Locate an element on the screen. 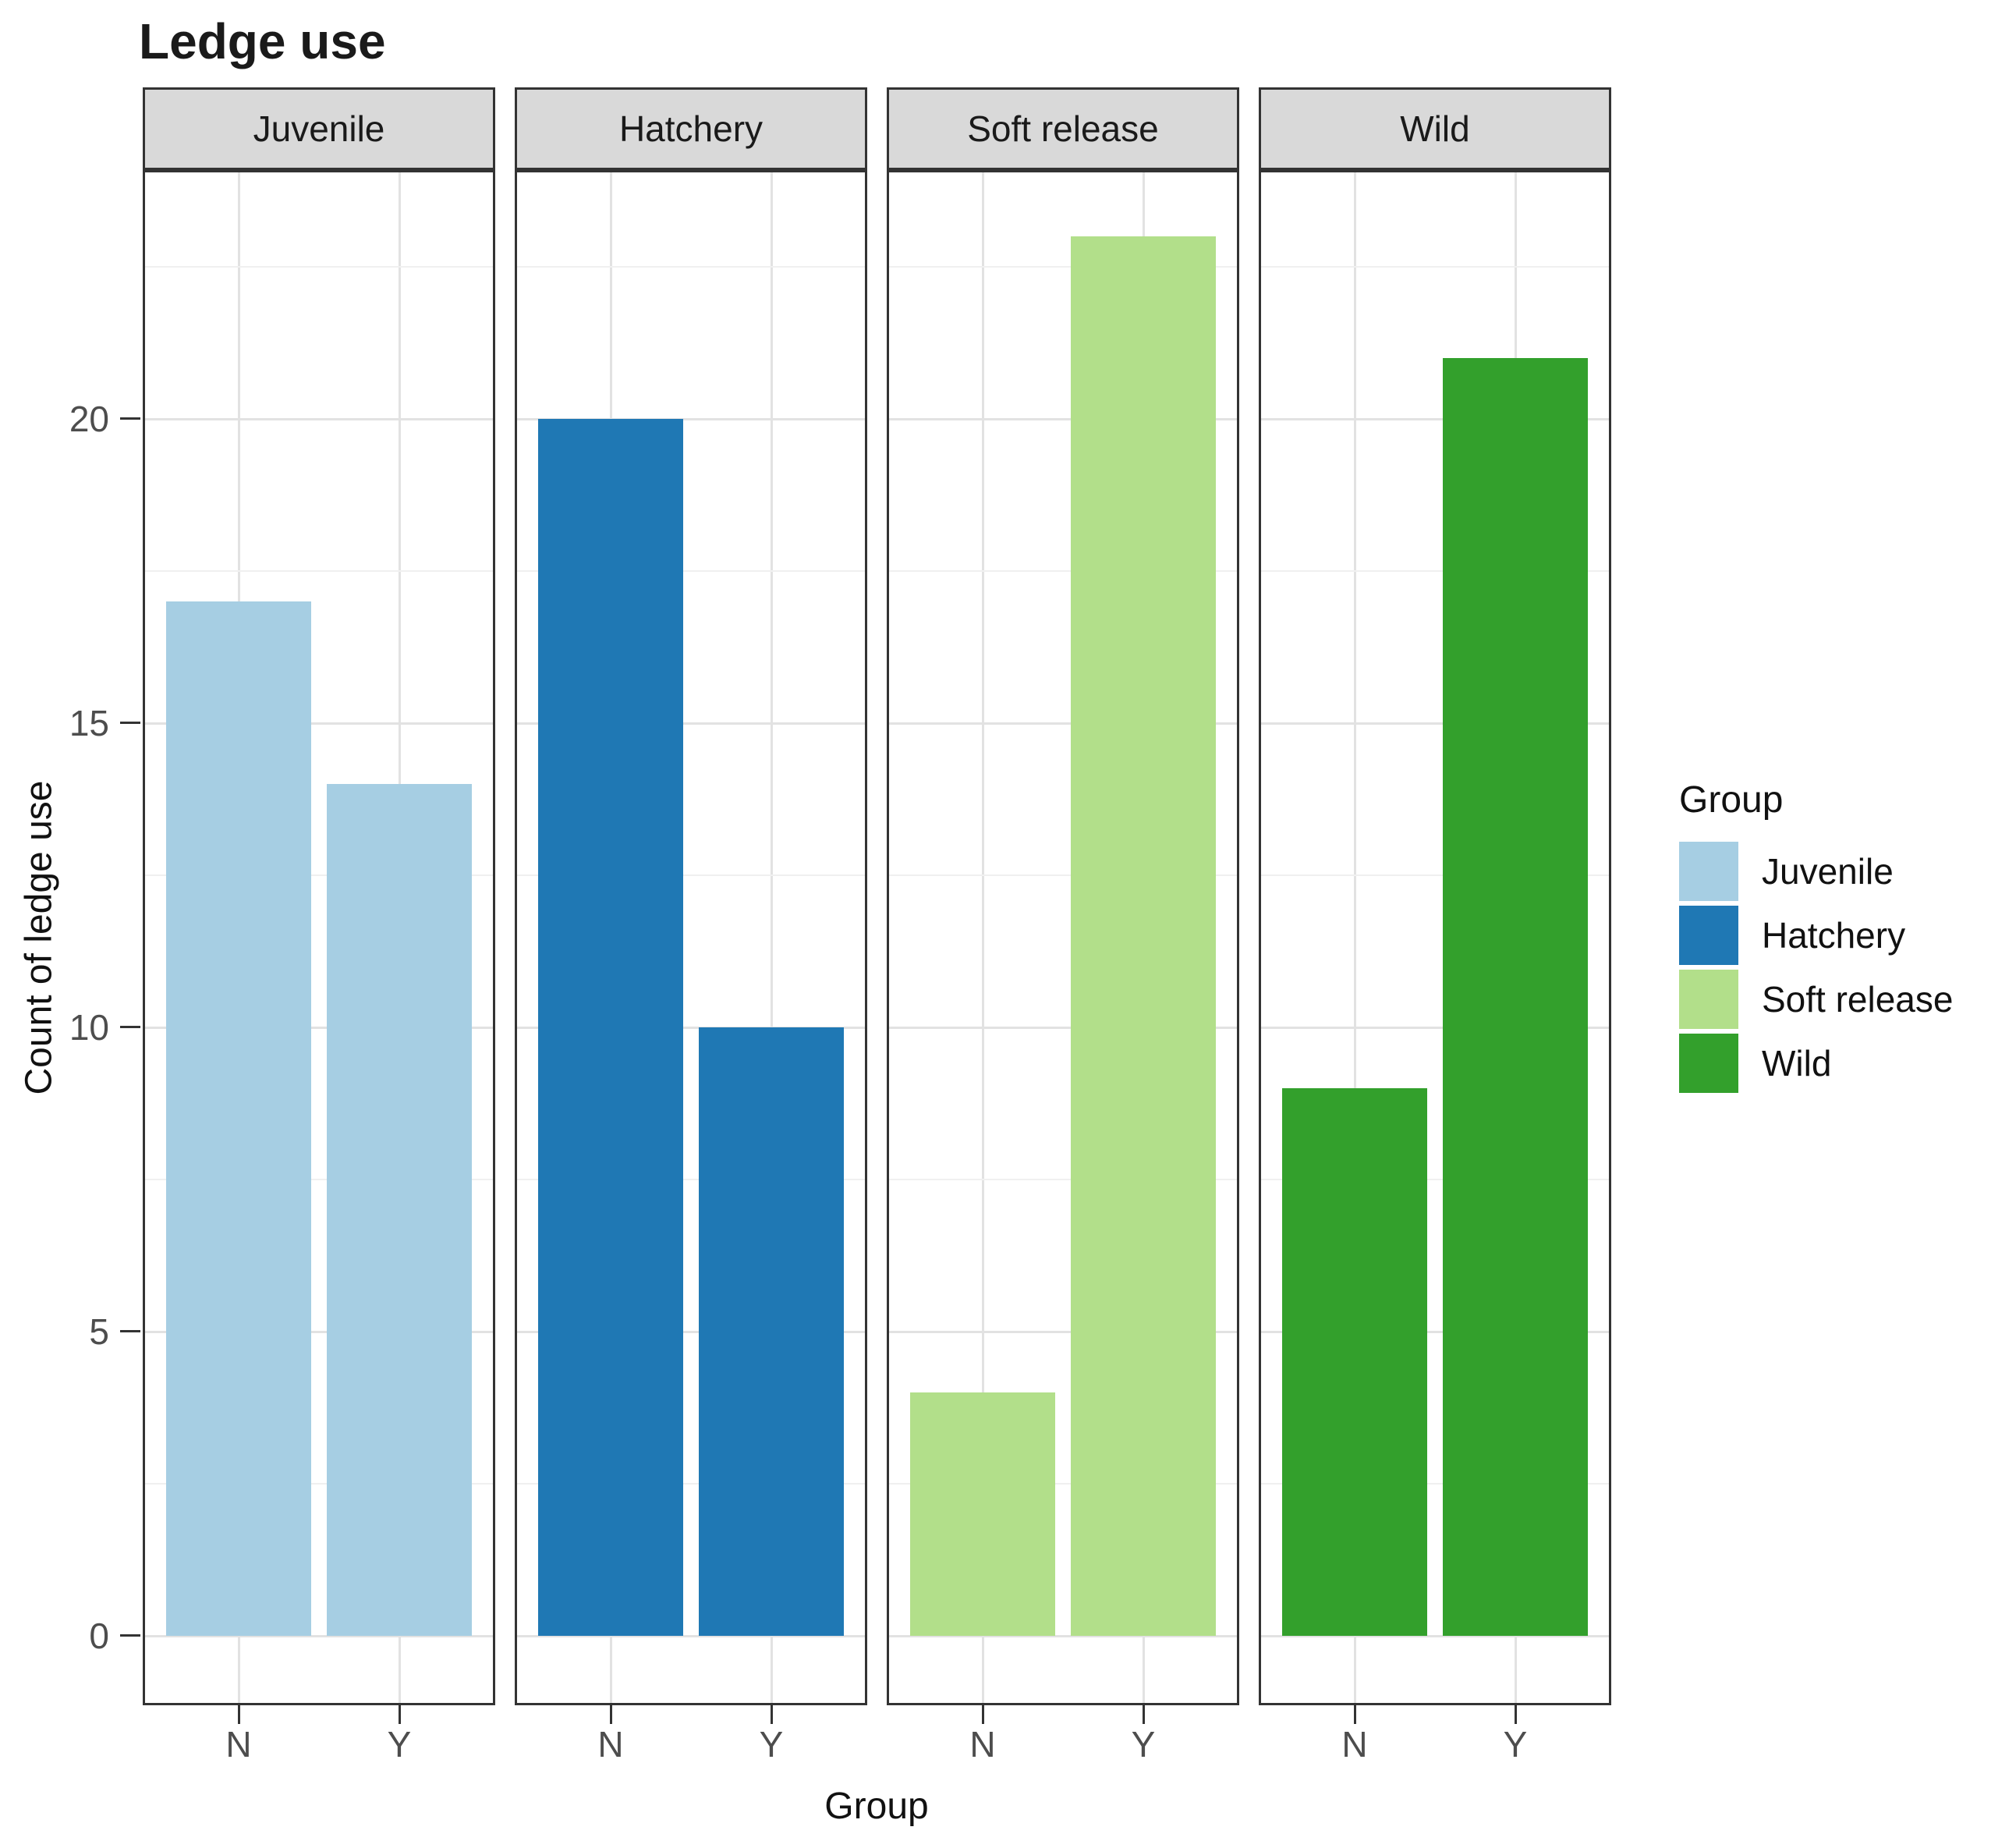 This screenshot has height=1841, width=2016. legend-label: Wild is located at coordinates (1797, 1063).